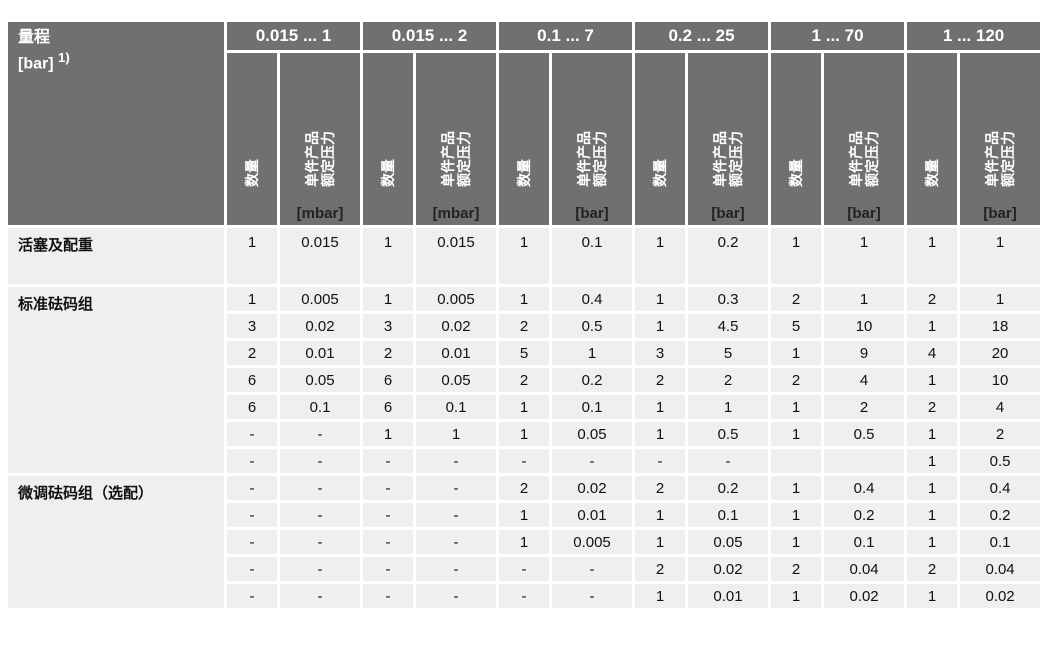  What do you see at coordinates (429, 36) in the screenshot?
I see `range-column-header: 0.015 ... 2` at bounding box center [429, 36].